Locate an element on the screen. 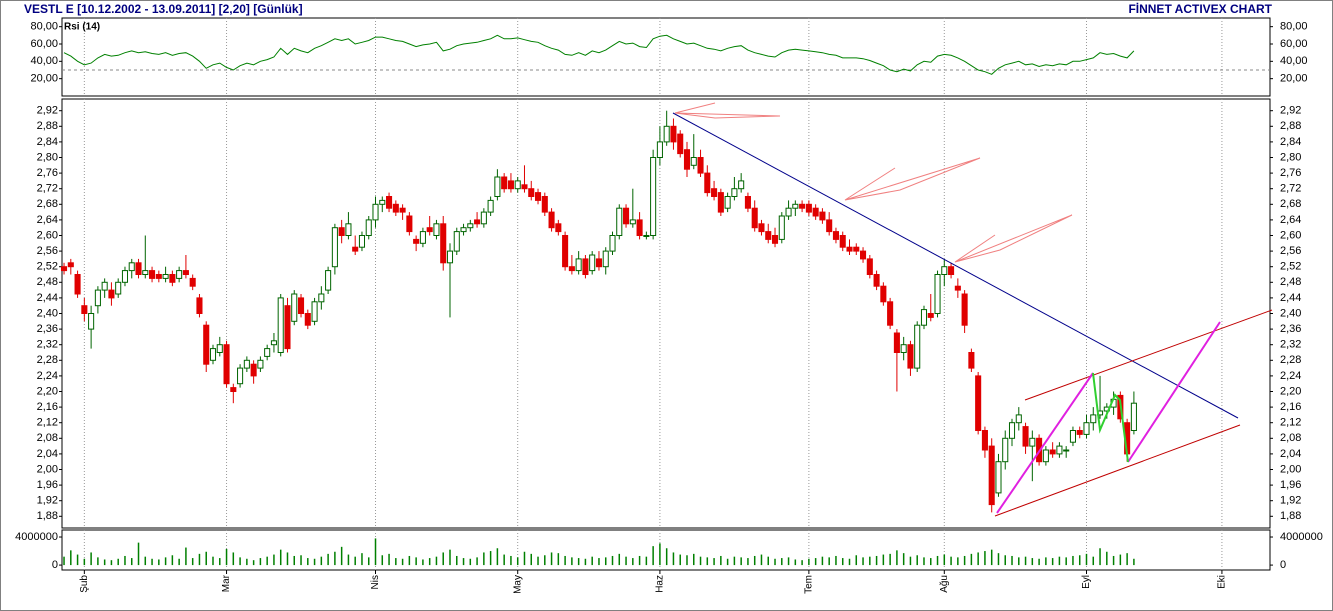  y-tick-label: 2,24 is located at coordinates (47, 376).